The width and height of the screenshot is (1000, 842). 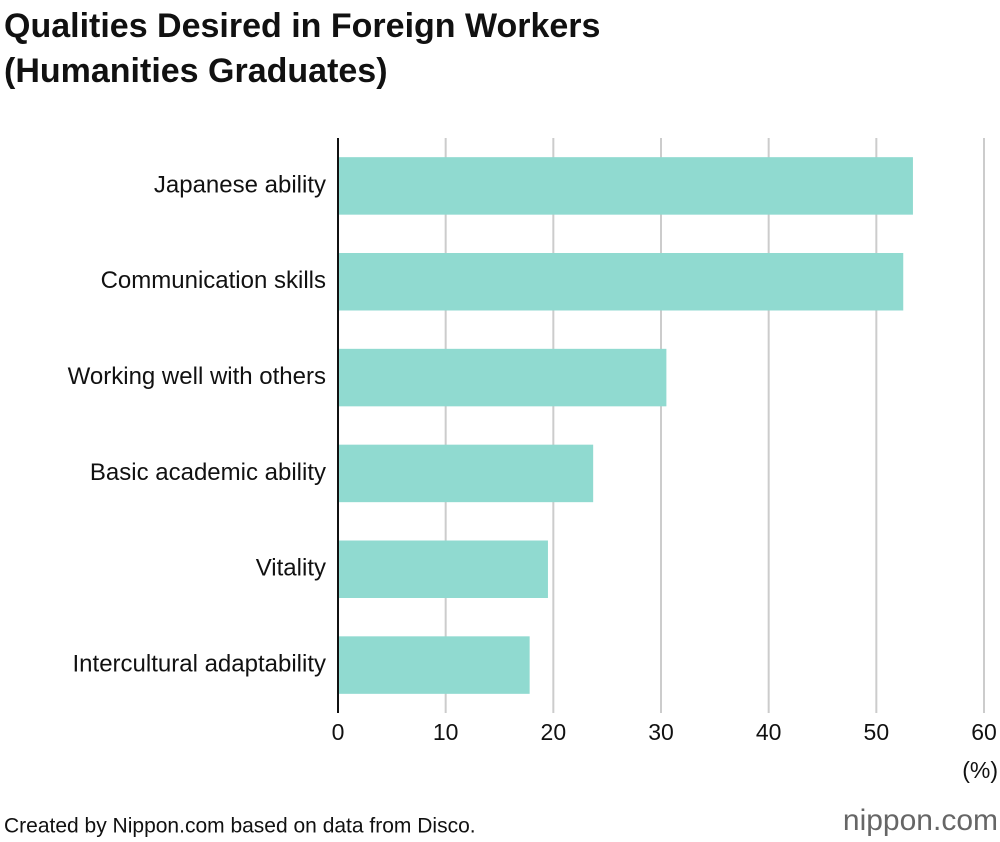 What do you see at coordinates (197, 376) in the screenshot?
I see `y-tick-label: Working well with others` at bounding box center [197, 376].